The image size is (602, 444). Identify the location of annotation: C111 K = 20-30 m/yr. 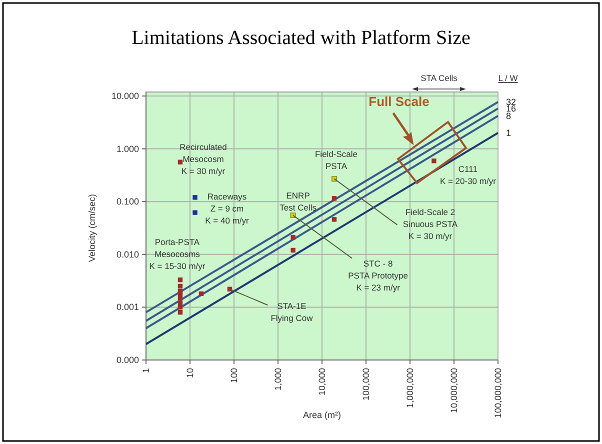
(468, 175).